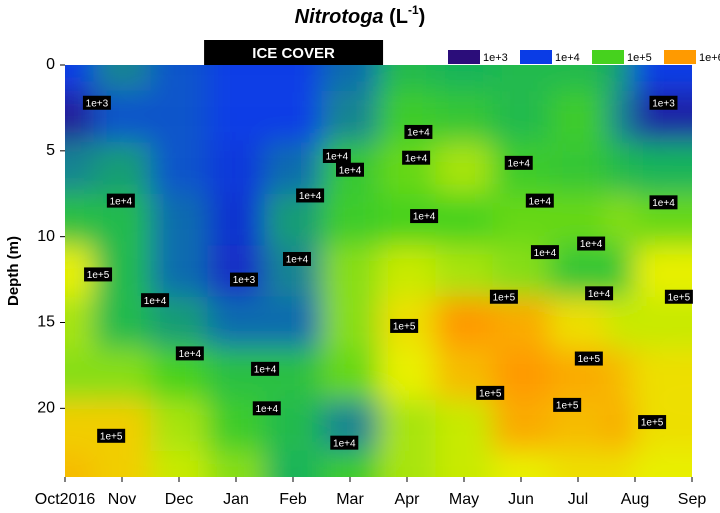  I want to click on ice-cover-bar, so click(294, 52).